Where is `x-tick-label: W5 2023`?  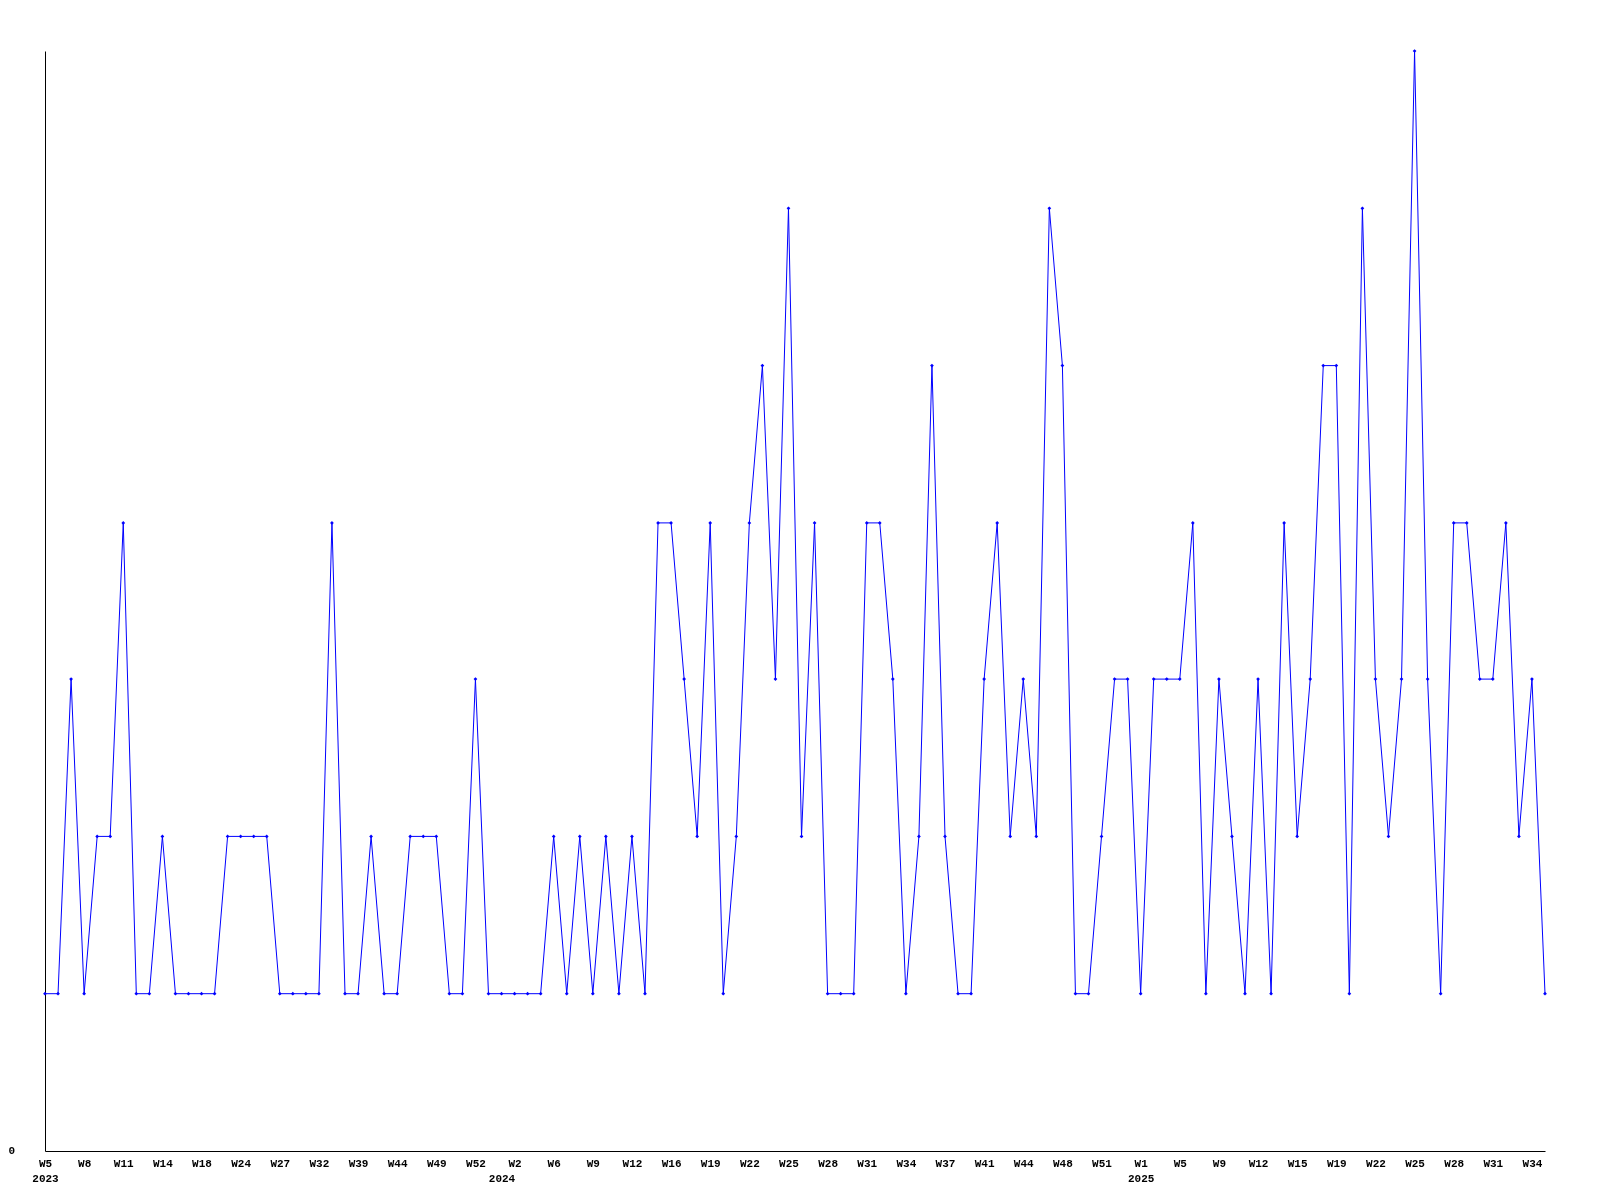
x-tick-label: W5 2023 is located at coordinates (46, 1171).